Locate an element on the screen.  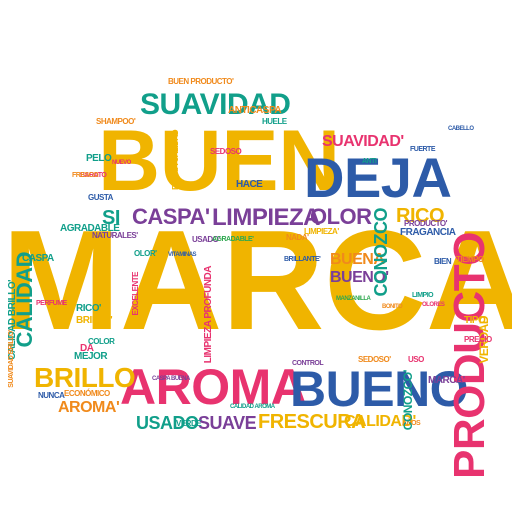
cloud-word: BUENO' is located at coordinates (359, 277).